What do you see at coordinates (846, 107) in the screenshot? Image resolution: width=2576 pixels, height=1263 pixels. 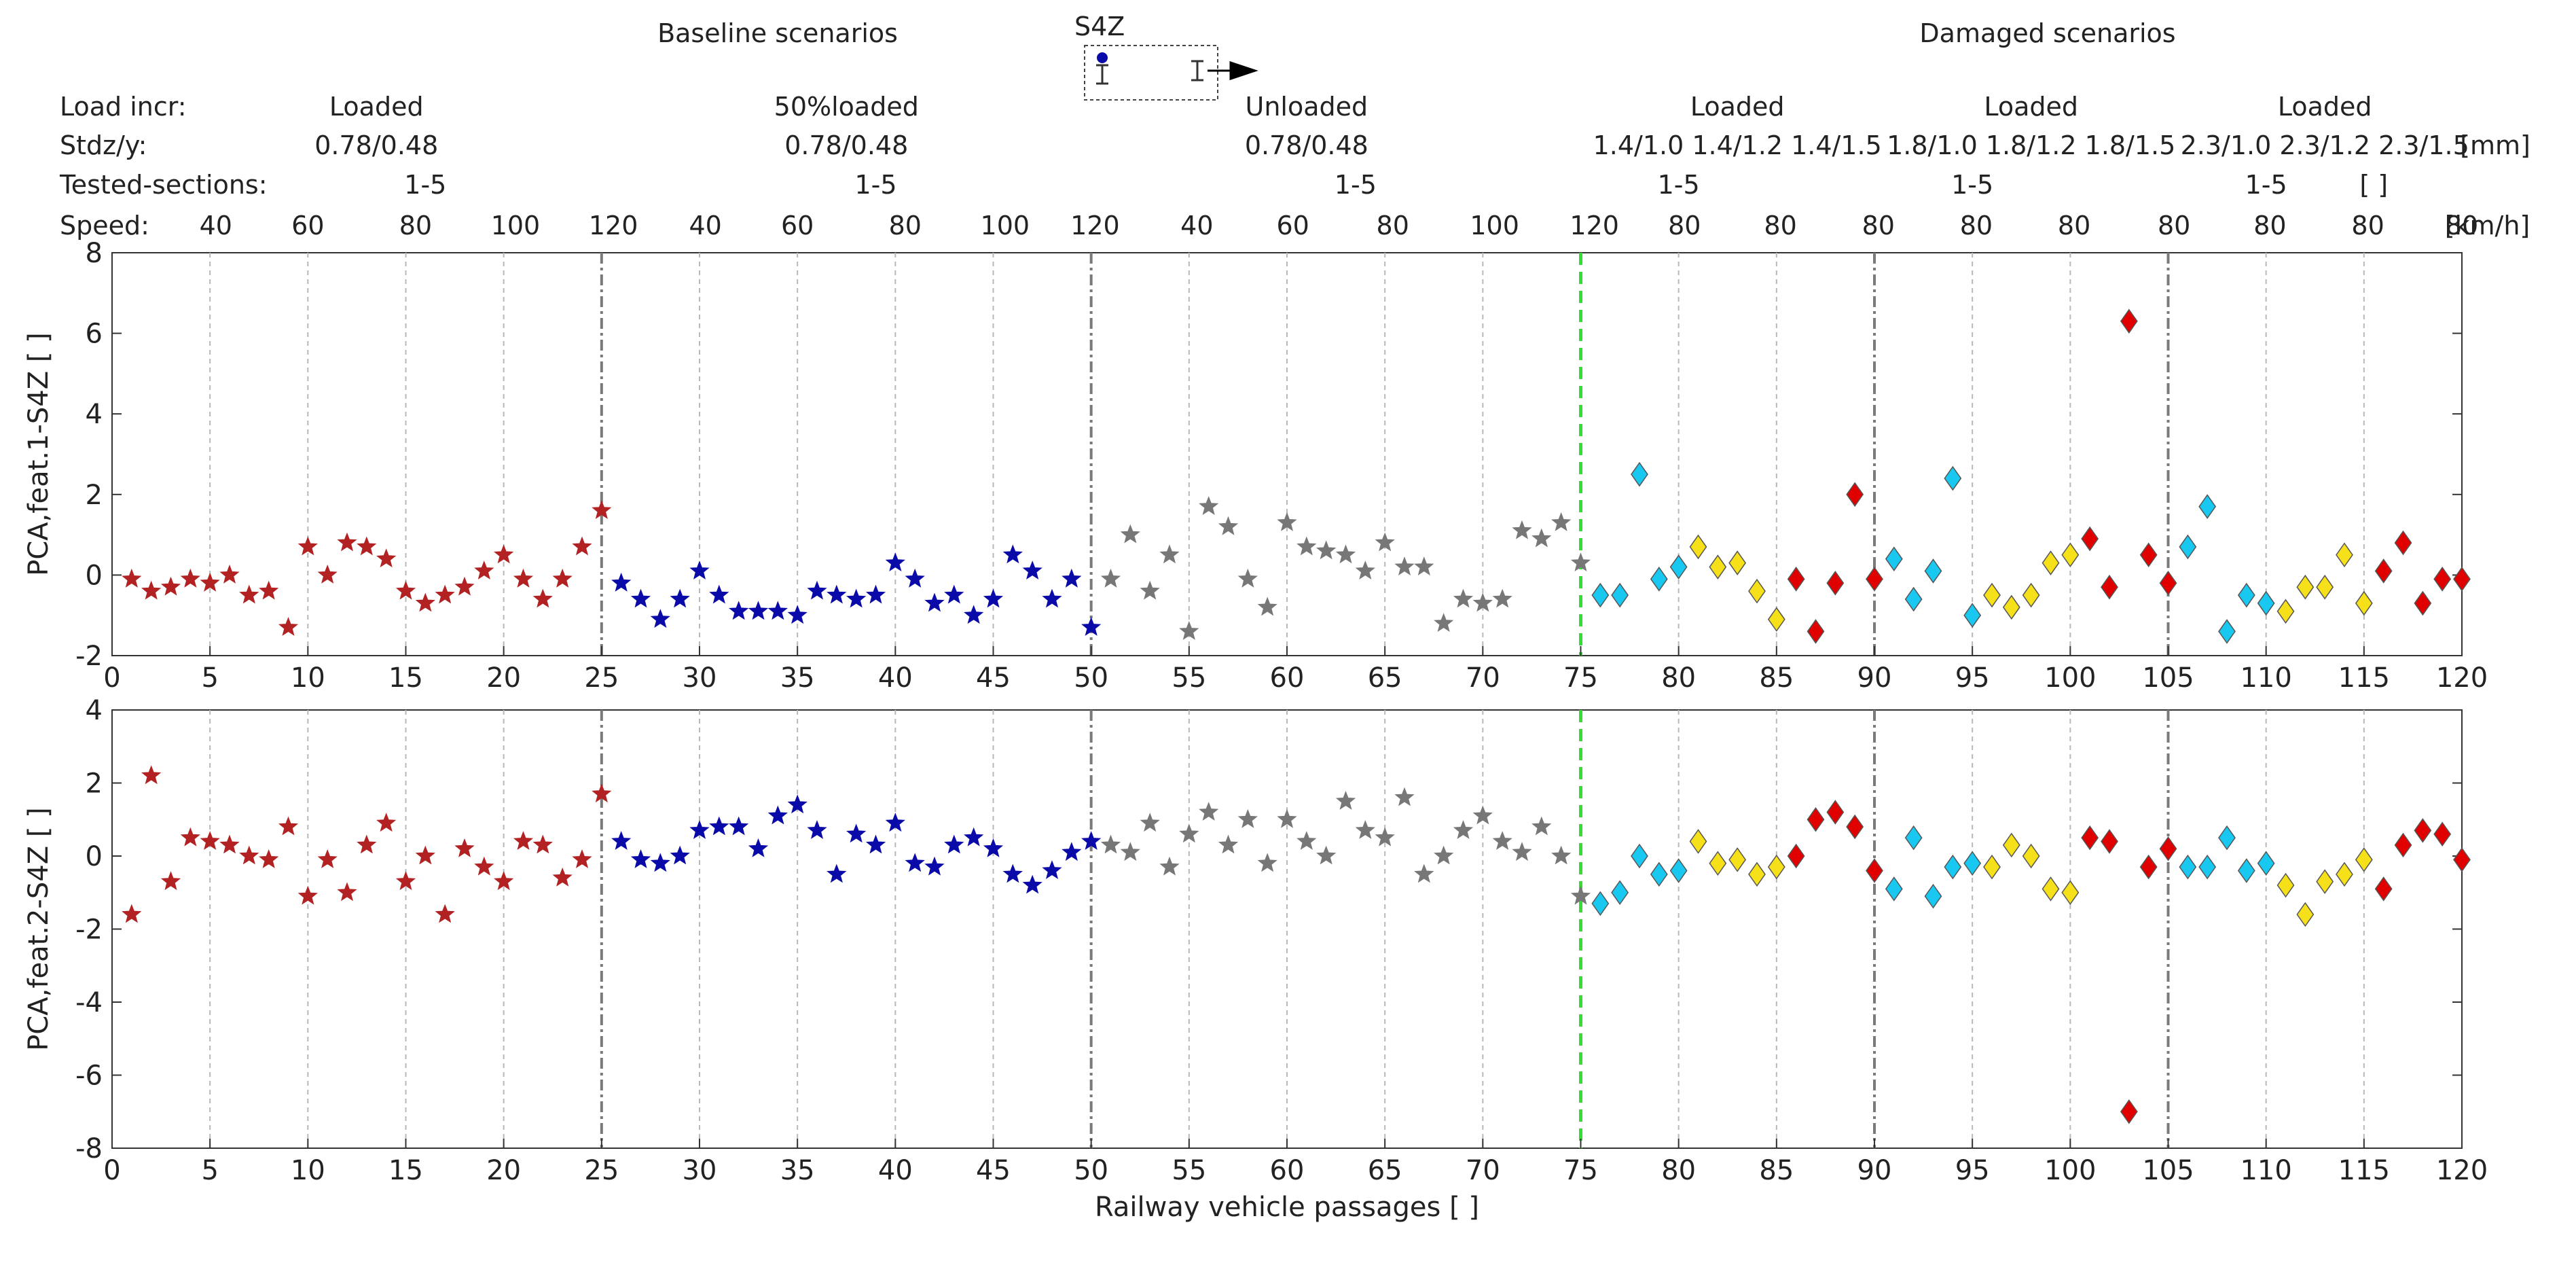 I see `load-value: 50%loaded` at bounding box center [846, 107].